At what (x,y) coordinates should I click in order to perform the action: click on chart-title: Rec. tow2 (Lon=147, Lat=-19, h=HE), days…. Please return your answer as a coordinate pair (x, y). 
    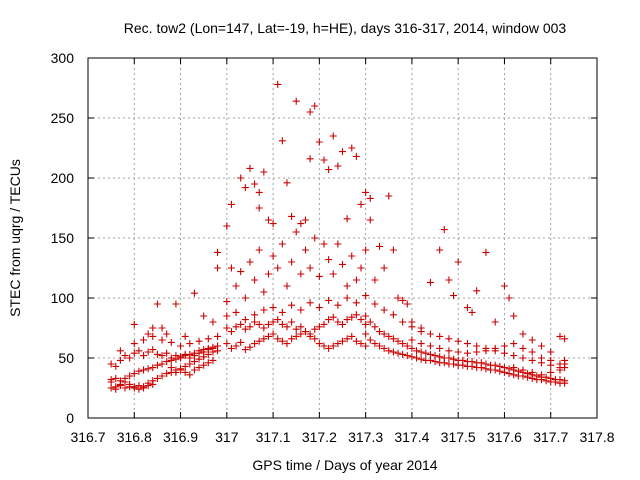
    Looking at the image, I should click on (345, 28).